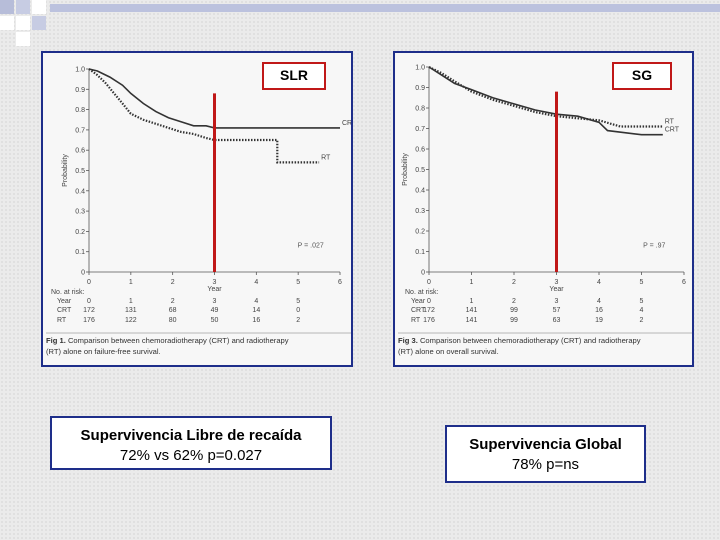 The width and height of the screenshot is (720, 540). Describe the element at coordinates (191, 435) in the screenshot. I see `caption-title: Supervivencia Libre de recaída` at that location.